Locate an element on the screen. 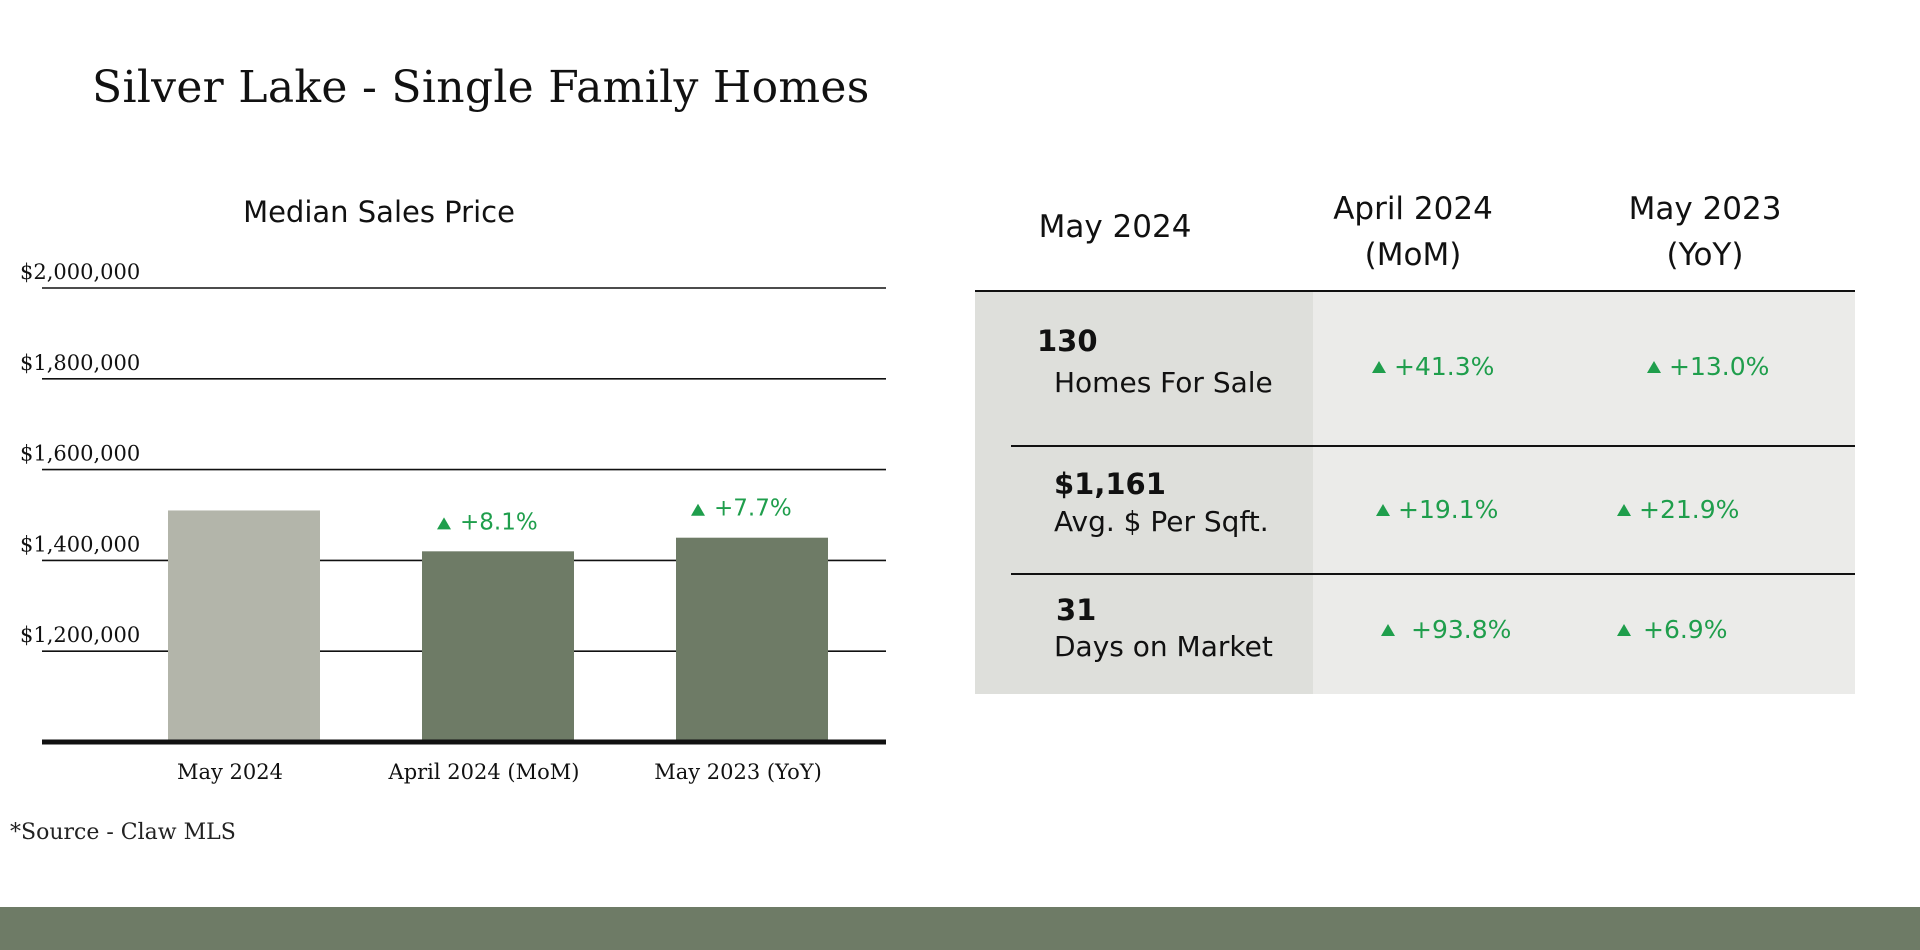 The image size is (1920, 950). column-header-yoy: May 2023 (YoY) is located at coordinates (1705, 232).